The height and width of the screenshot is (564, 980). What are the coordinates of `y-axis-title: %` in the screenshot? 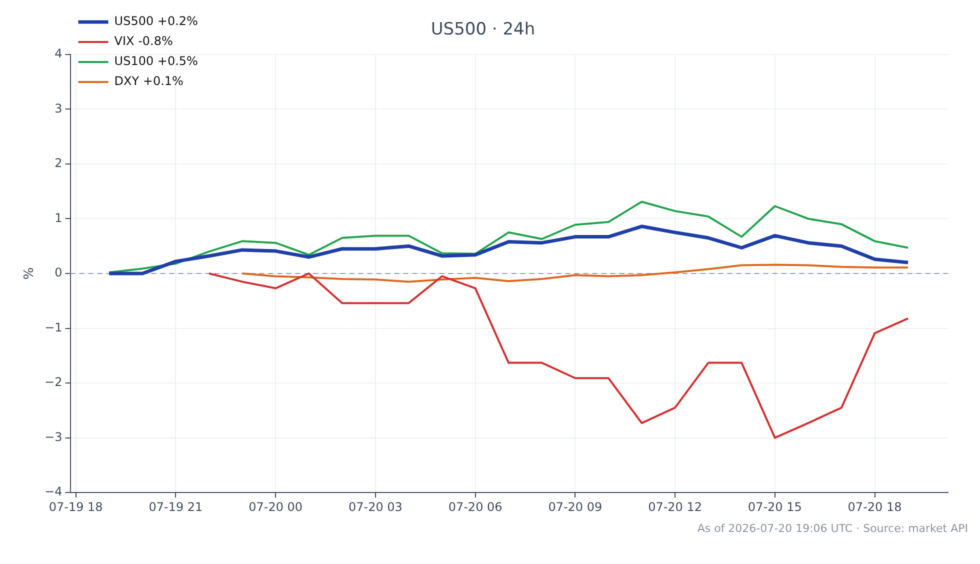 It's located at (30, 273).